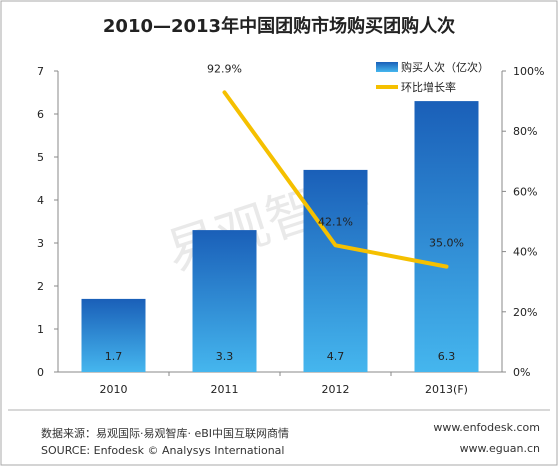  Describe the element at coordinates (225, 356) in the screenshot. I see `bar-value-label: 3.3` at that location.